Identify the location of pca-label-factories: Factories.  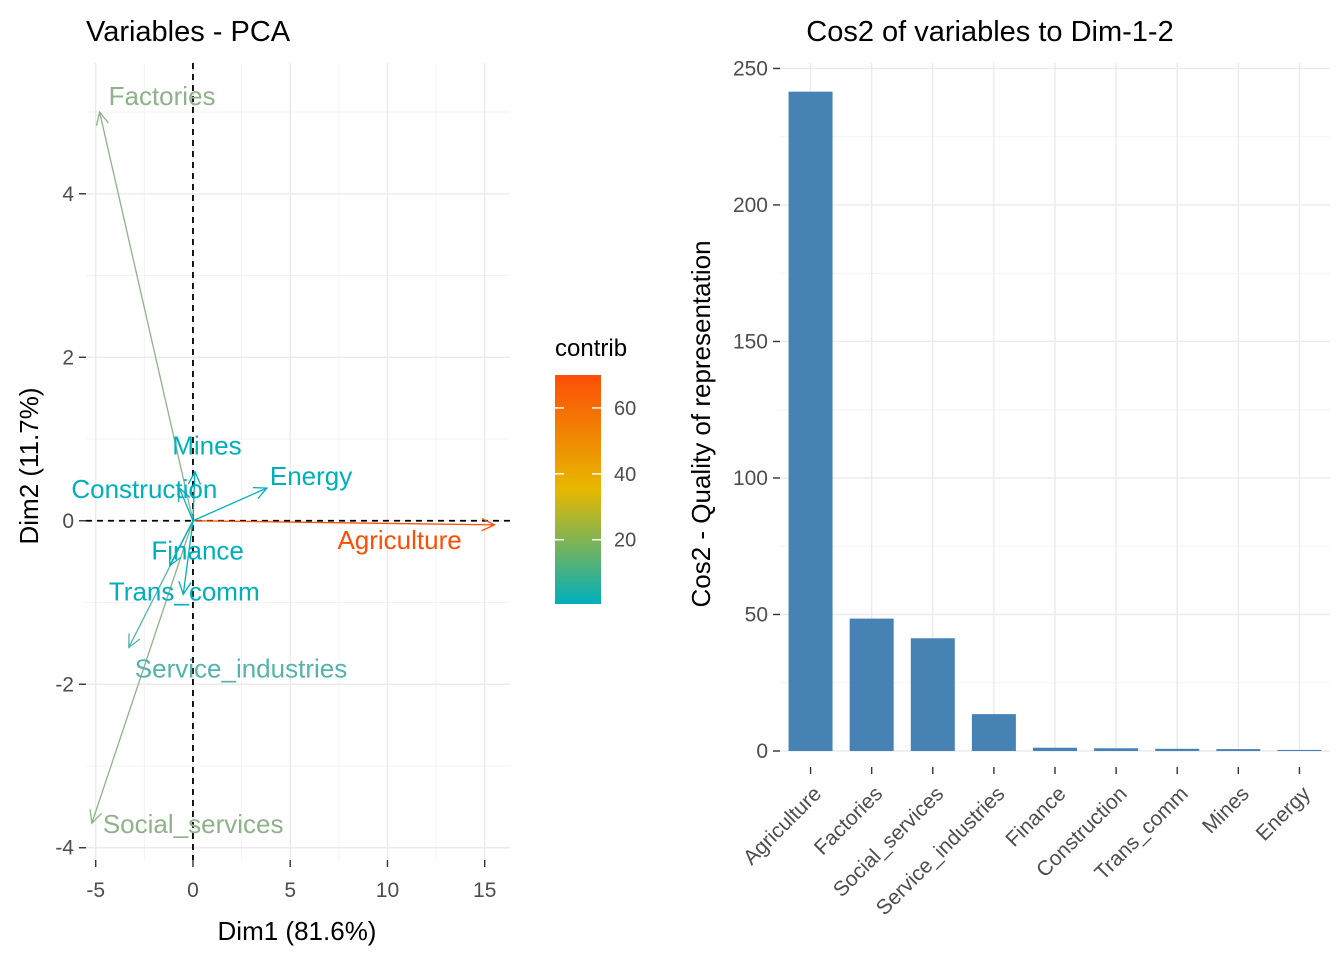
(162, 96).